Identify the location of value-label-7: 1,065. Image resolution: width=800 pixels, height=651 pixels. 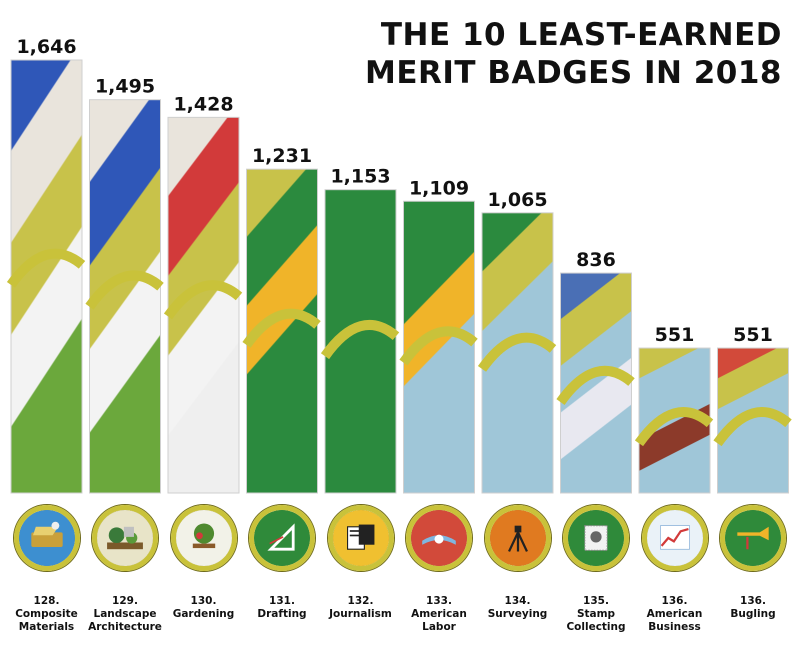
(517, 200).